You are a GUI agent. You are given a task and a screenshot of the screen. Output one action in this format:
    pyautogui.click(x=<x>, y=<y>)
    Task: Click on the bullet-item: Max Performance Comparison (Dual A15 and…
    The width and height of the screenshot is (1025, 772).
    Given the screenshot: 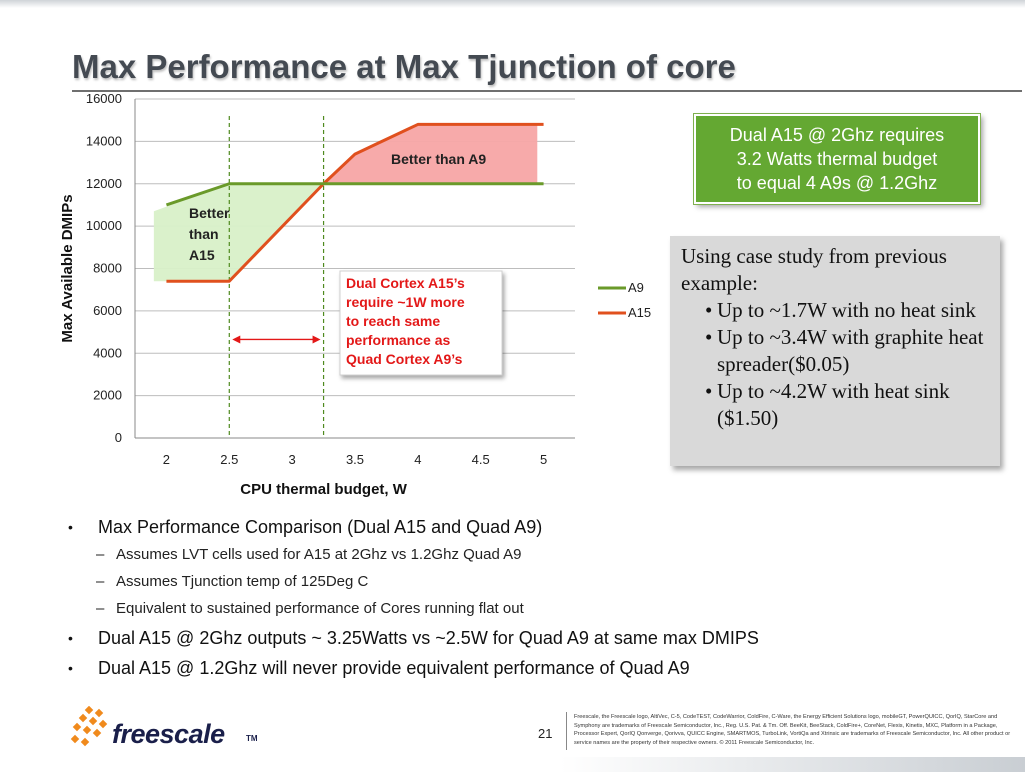 What is the action you would take?
    pyautogui.click(x=514, y=527)
    